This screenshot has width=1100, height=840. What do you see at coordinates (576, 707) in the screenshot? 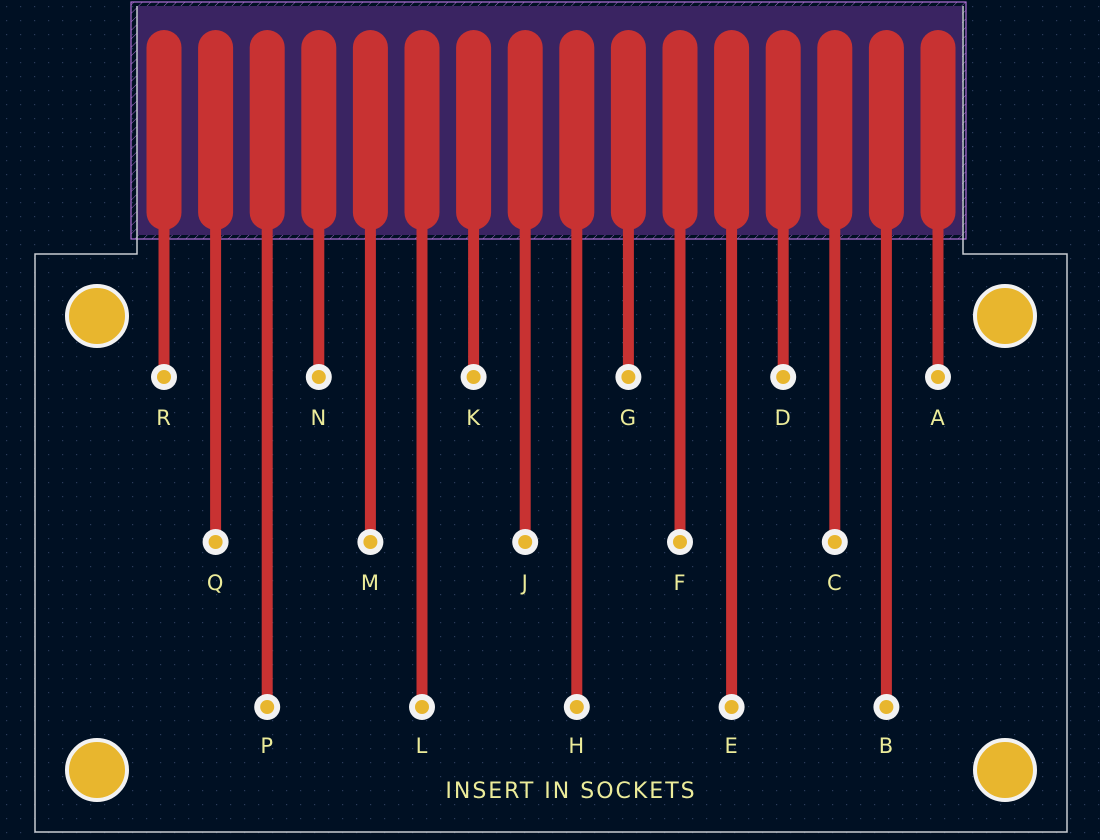
I see `pad-h-copper` at bounding box center [576, 707].